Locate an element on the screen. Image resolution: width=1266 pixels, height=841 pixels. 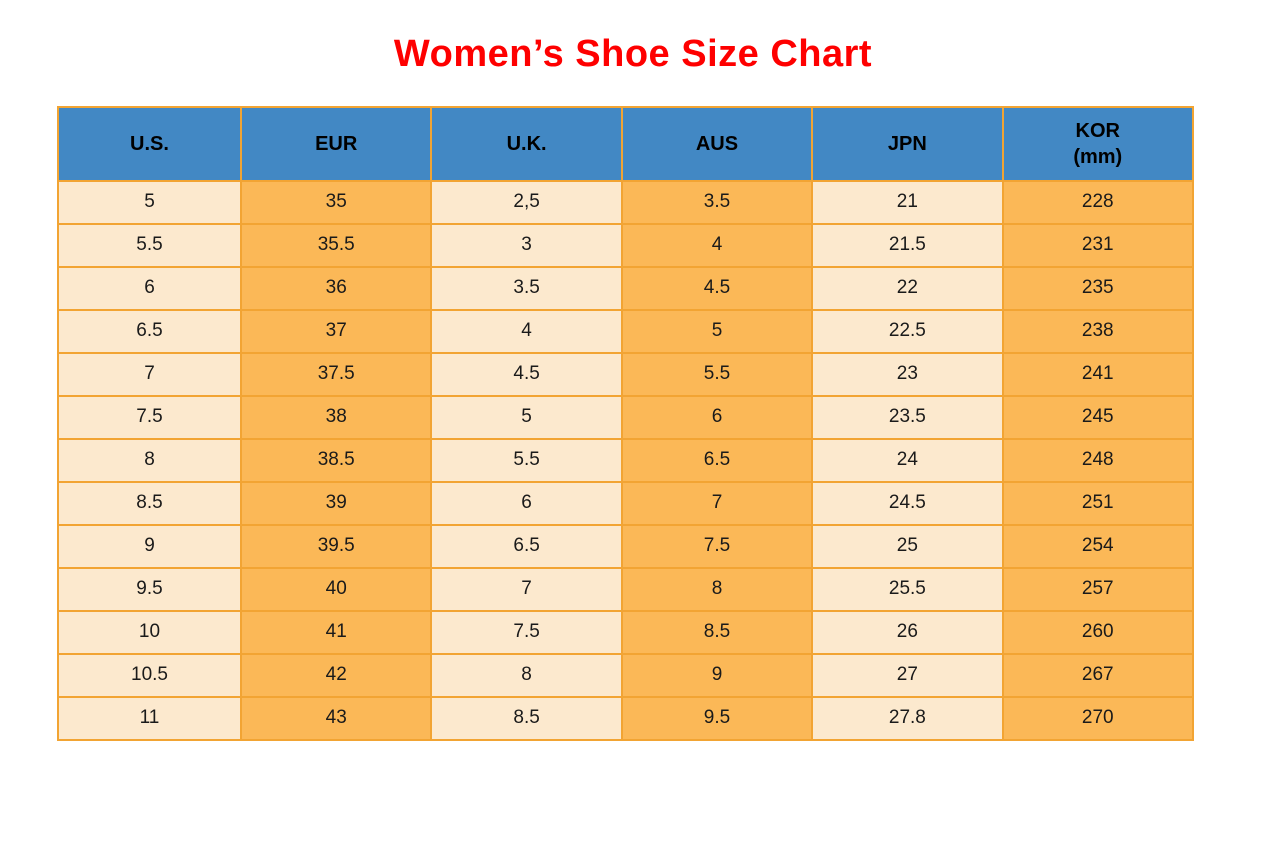
page-title: Women’s Shoe Size Chart is located at coordinates (633, 54).